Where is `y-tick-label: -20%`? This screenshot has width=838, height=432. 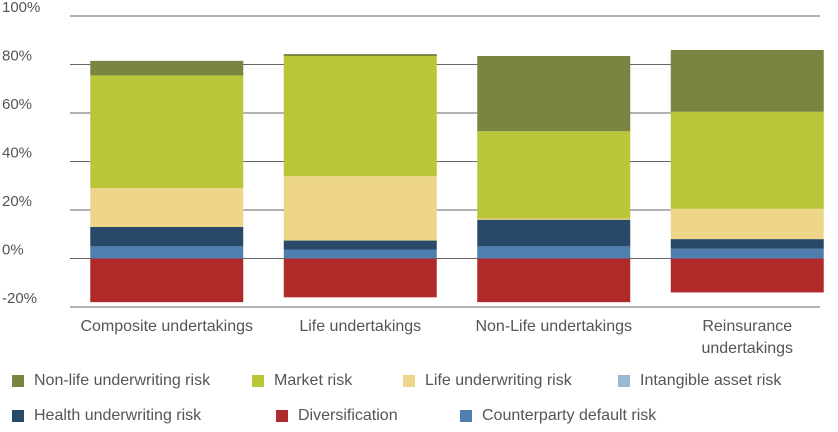
y-tick-label: -20% is located at coordinates (19, 298).